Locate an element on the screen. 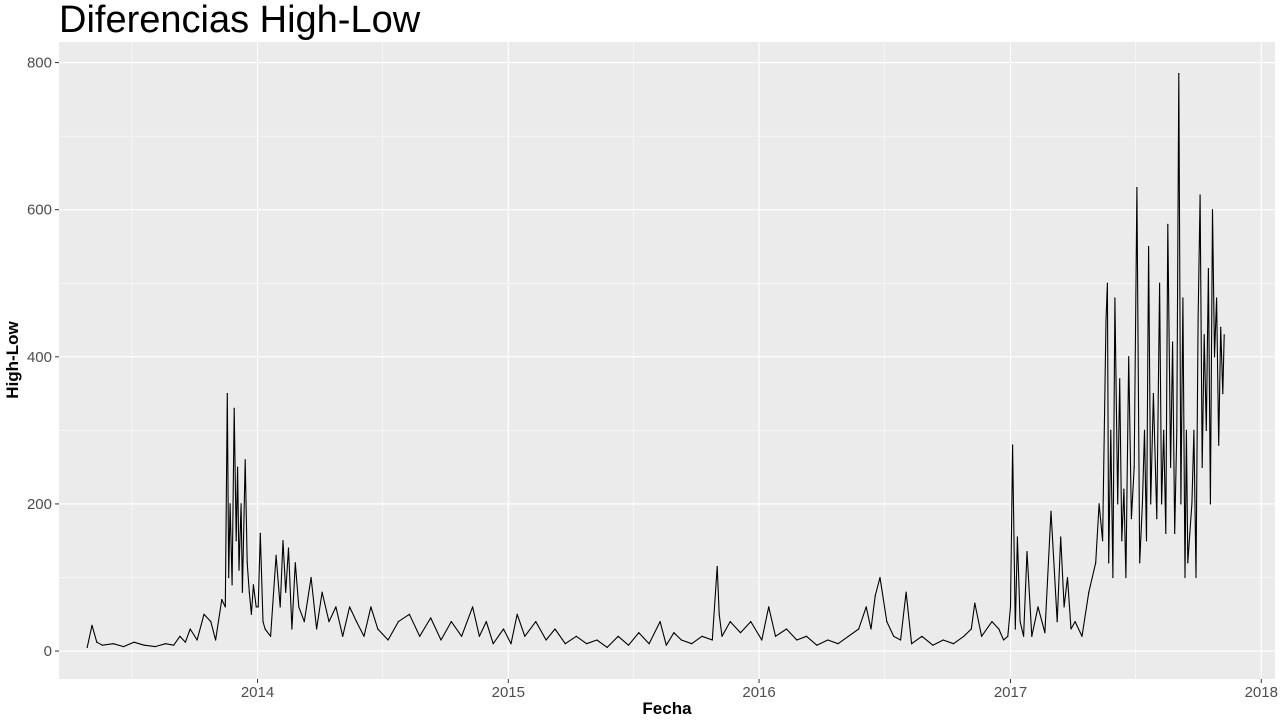 This screenshot has height=720, width=1280. y-tick-labels: 0 200 400 600 800 is located at coordinates (39, 357).